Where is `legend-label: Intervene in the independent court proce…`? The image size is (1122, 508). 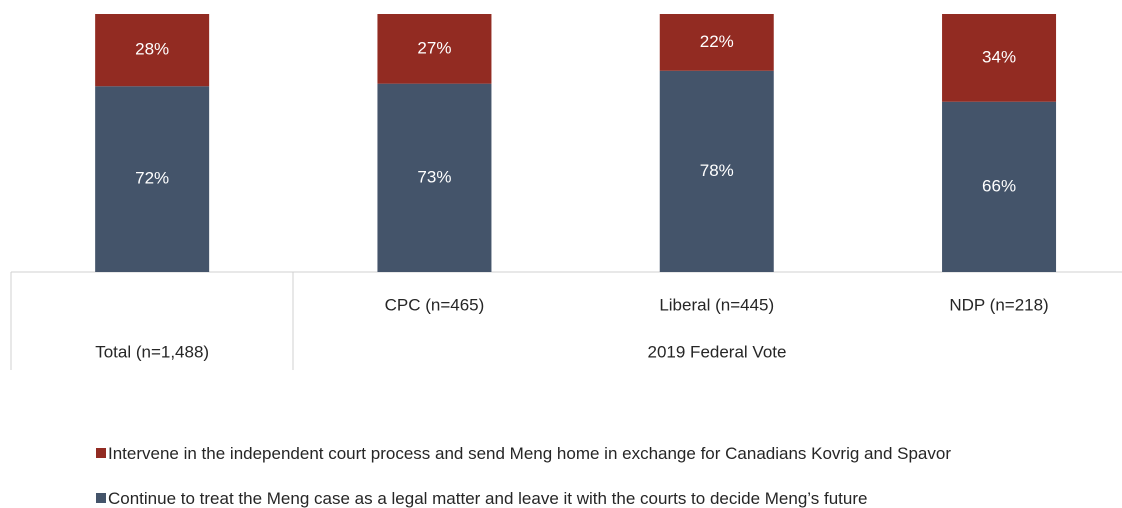
legend-label: Intervene in the independent court proce… is located at coordinates (529, 453).